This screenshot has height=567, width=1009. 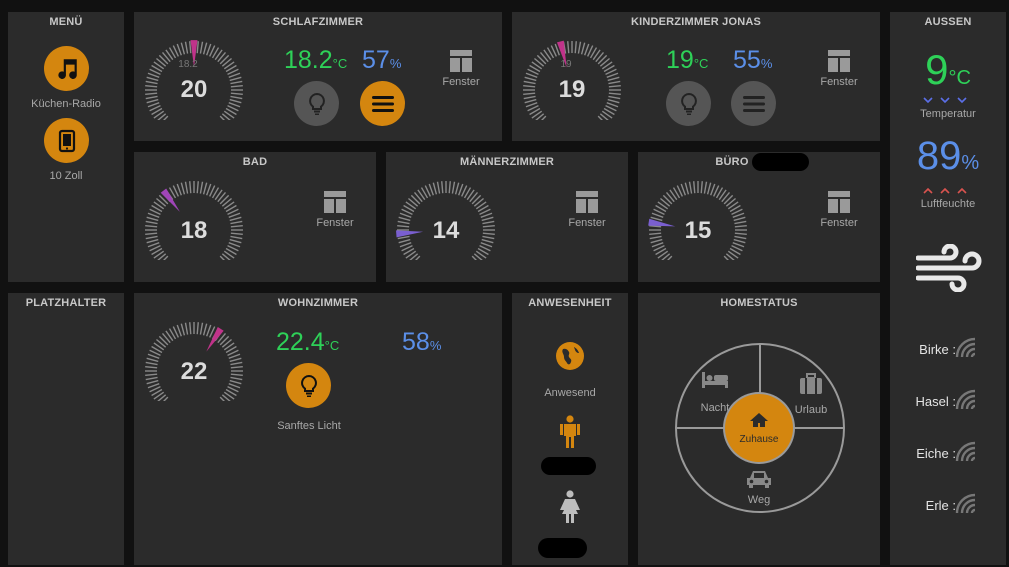 I want to click on pollen-hasel-label: Hasel :, so click(x=935, y=401).